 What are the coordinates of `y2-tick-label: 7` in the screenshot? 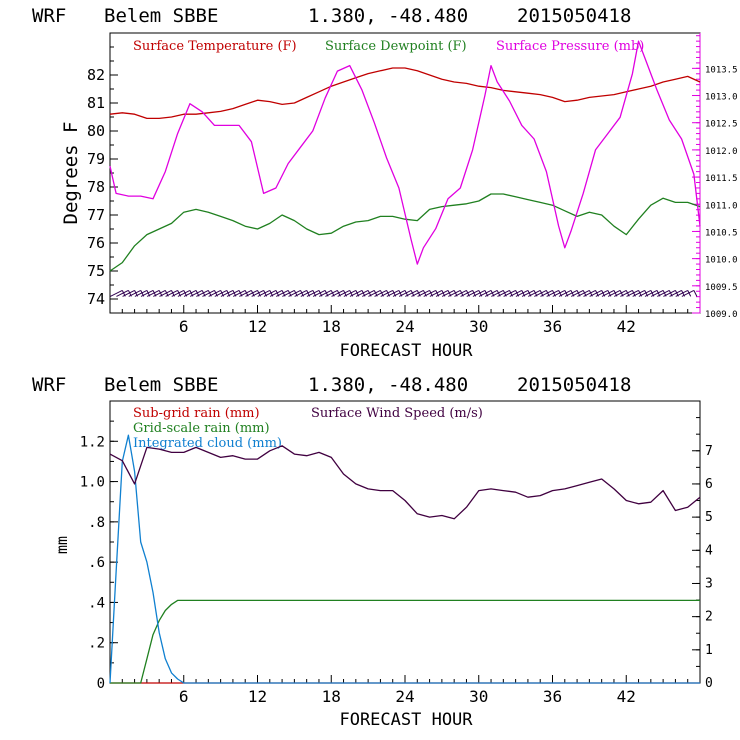 It's located at (709, 451).